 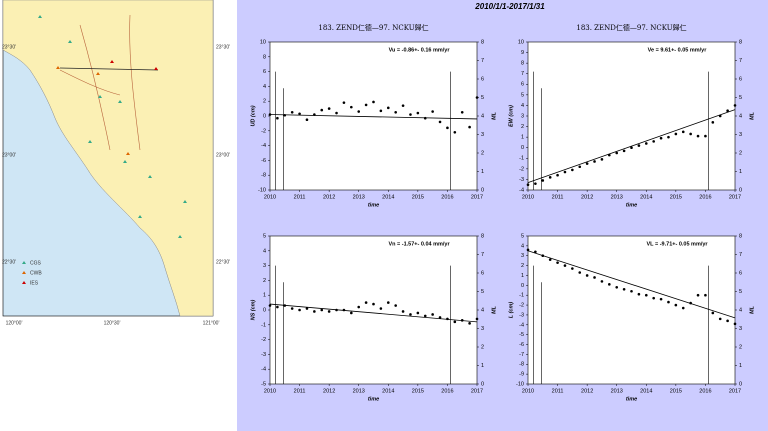 I want to click on y-tick-label: 4, so click(x=522, y=246).